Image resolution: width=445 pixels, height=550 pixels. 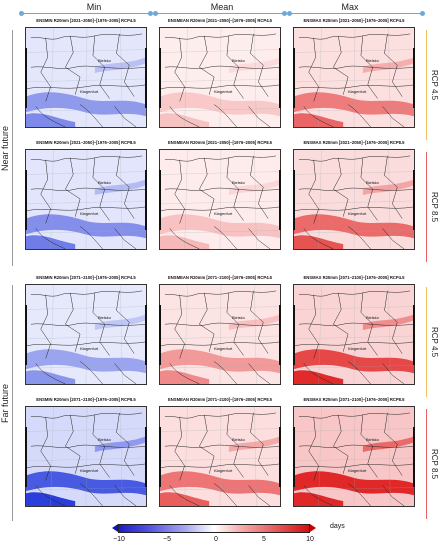 I want to click on colorbar-max-arrow, so click(x=313, y=528).